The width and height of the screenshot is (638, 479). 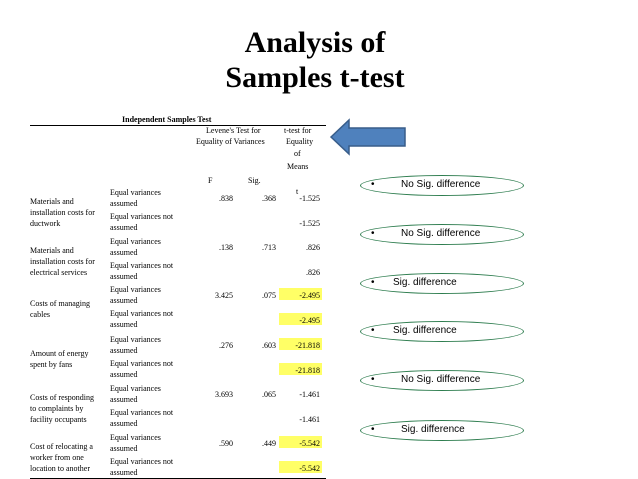 I want to click on row-group-label: Cost of relocating a, so click(x=61, y=446).